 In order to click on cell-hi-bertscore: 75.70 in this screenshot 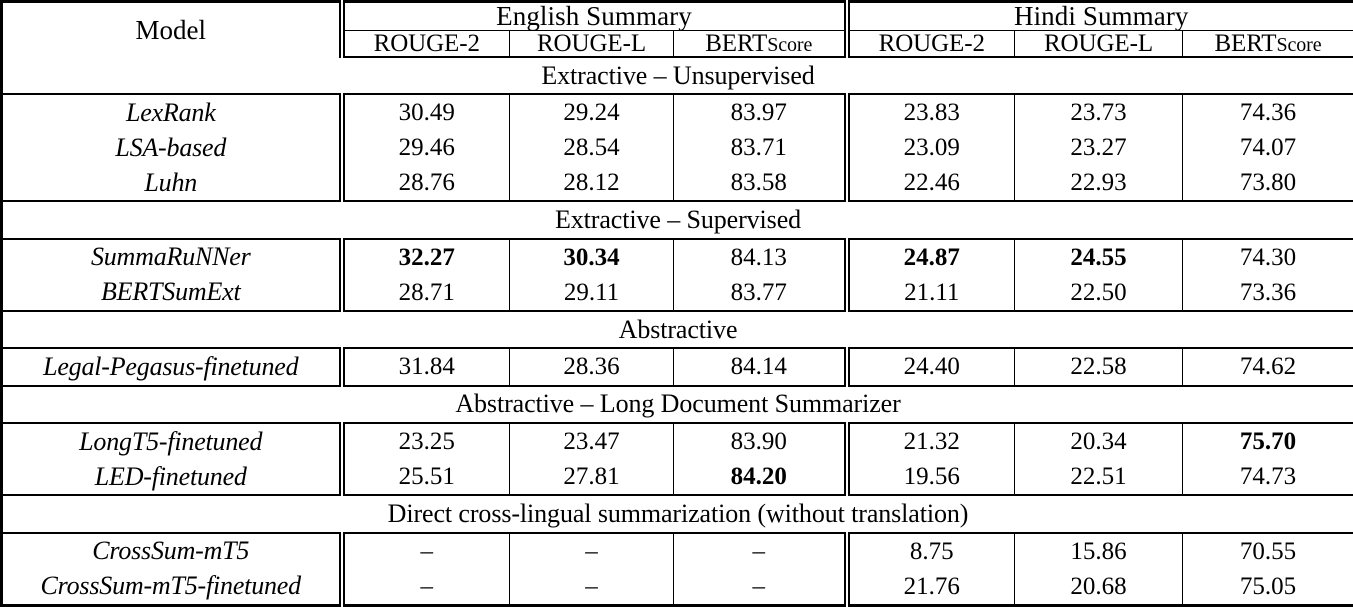, I will do `click(1267, 441)`.